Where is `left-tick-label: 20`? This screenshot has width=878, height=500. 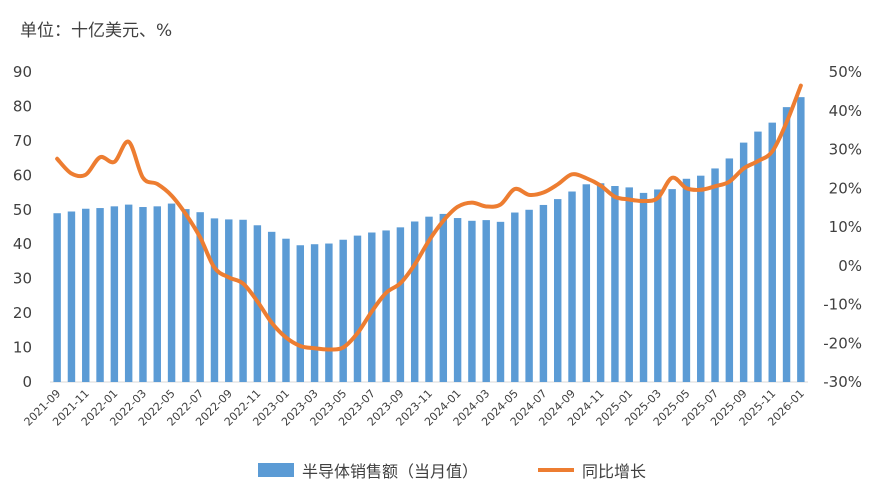 left-tick-label: 20 is located at coordinates (22, 313).